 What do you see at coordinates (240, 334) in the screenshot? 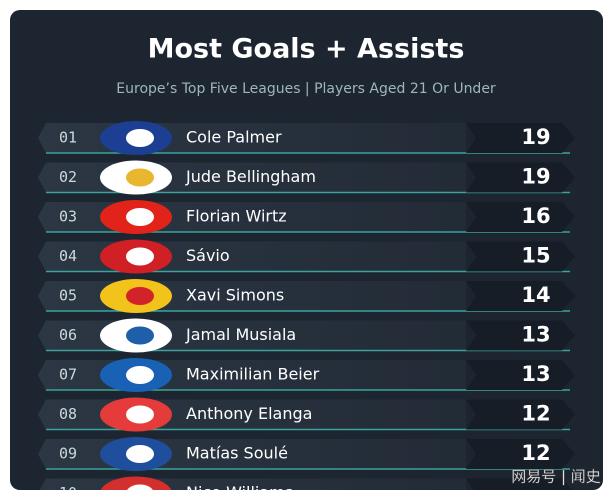
I see `player-name: Jamal Musiala` at bounding box center [240, 334].